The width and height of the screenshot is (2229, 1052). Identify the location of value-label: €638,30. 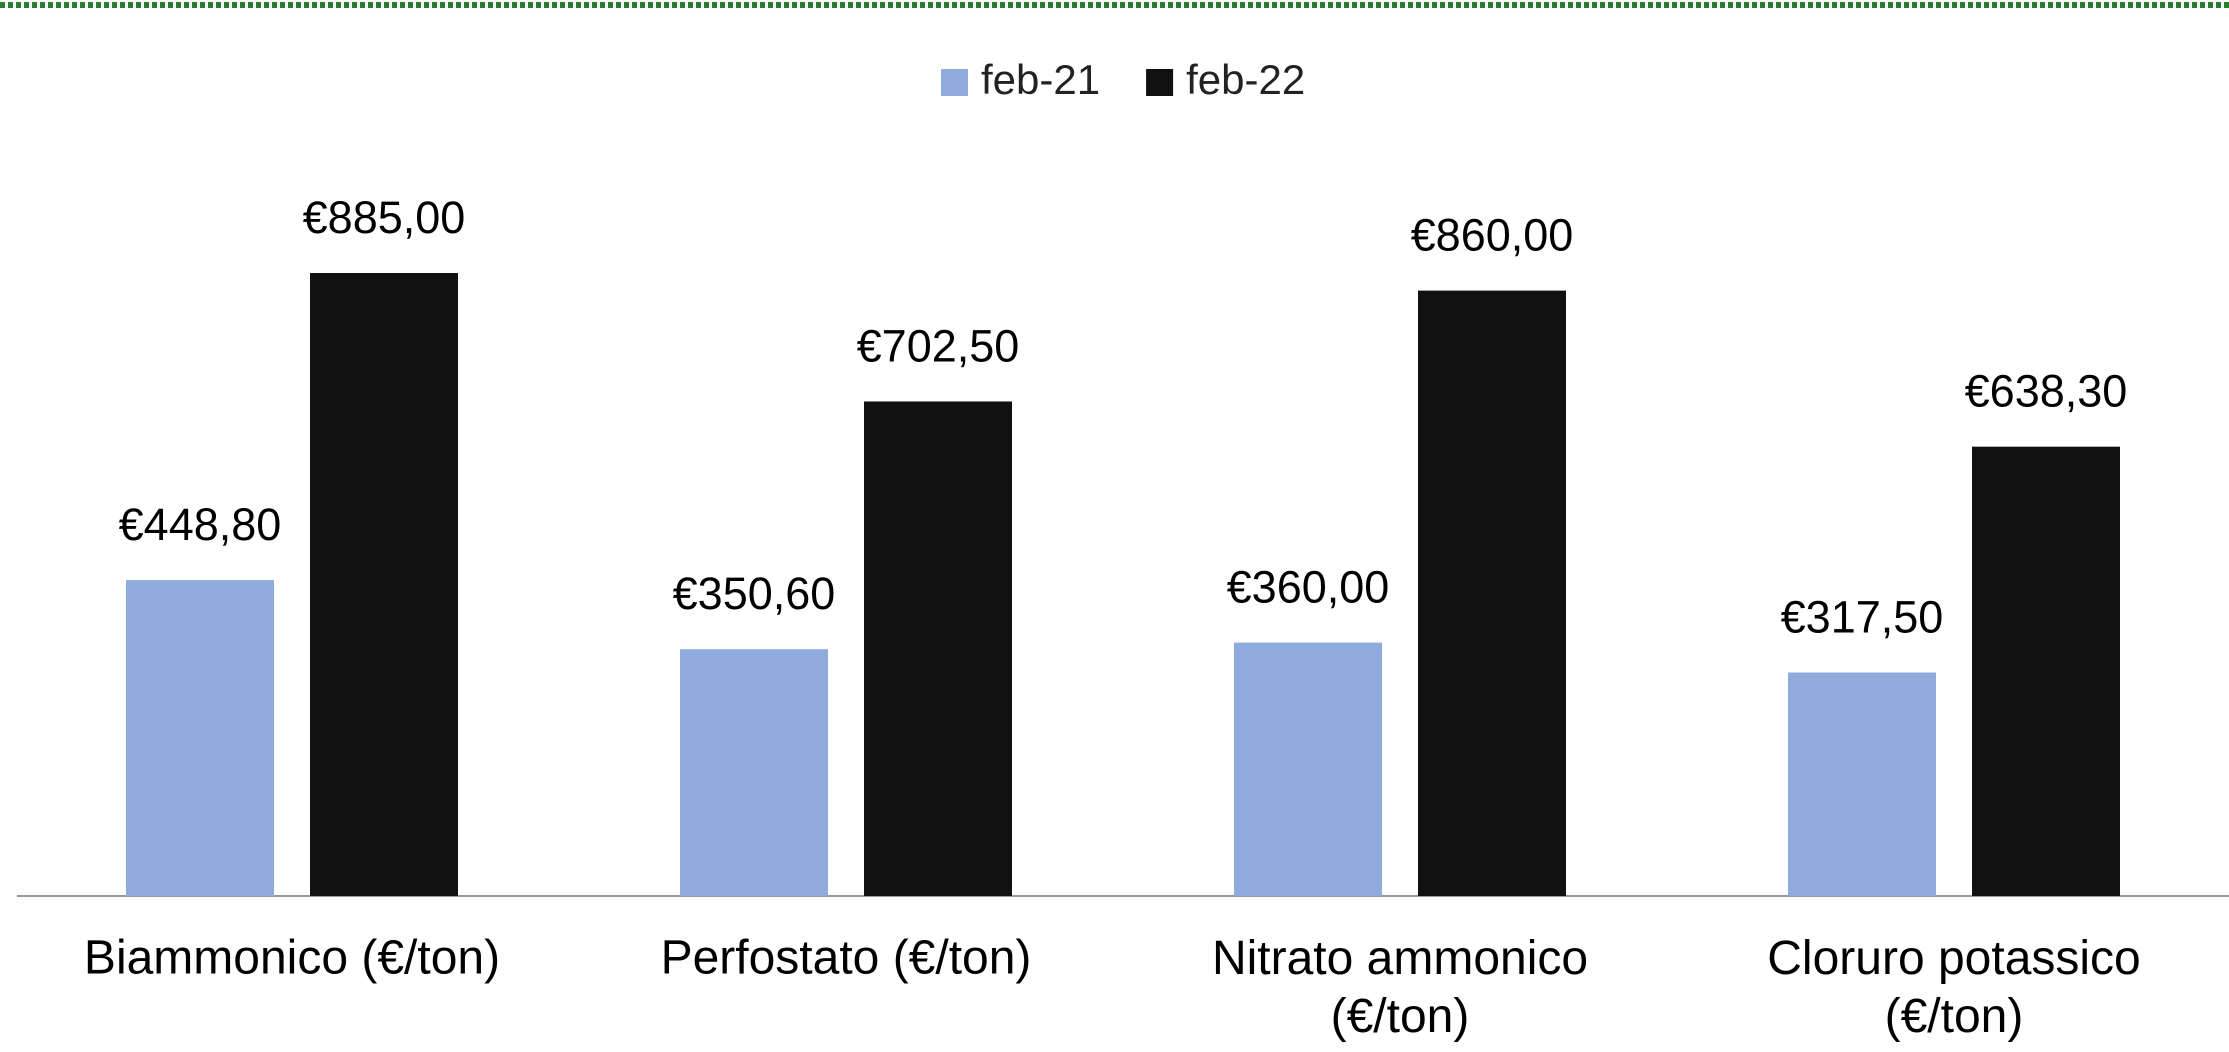
(2046, 391).